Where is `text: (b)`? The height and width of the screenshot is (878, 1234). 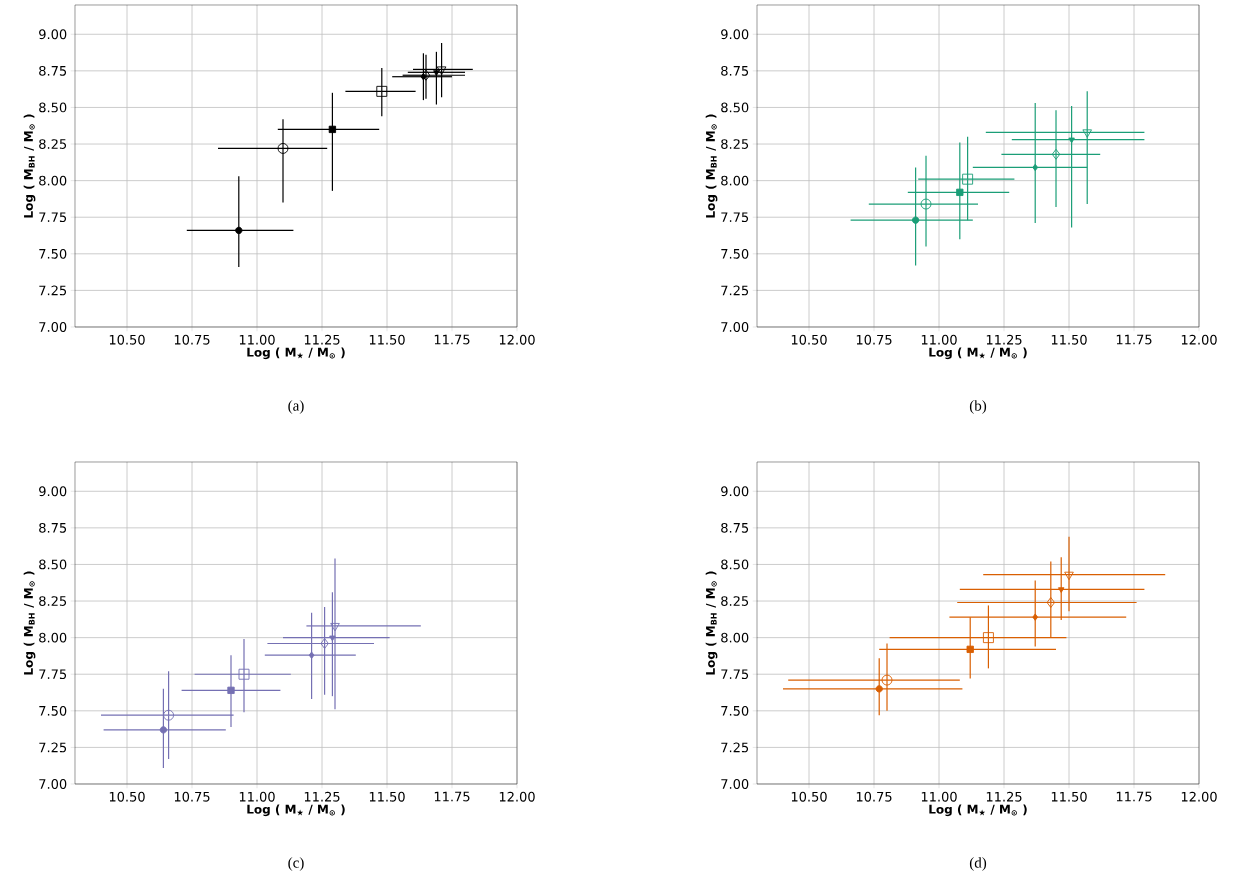 text: (b) is located at coordinates (978, 407).